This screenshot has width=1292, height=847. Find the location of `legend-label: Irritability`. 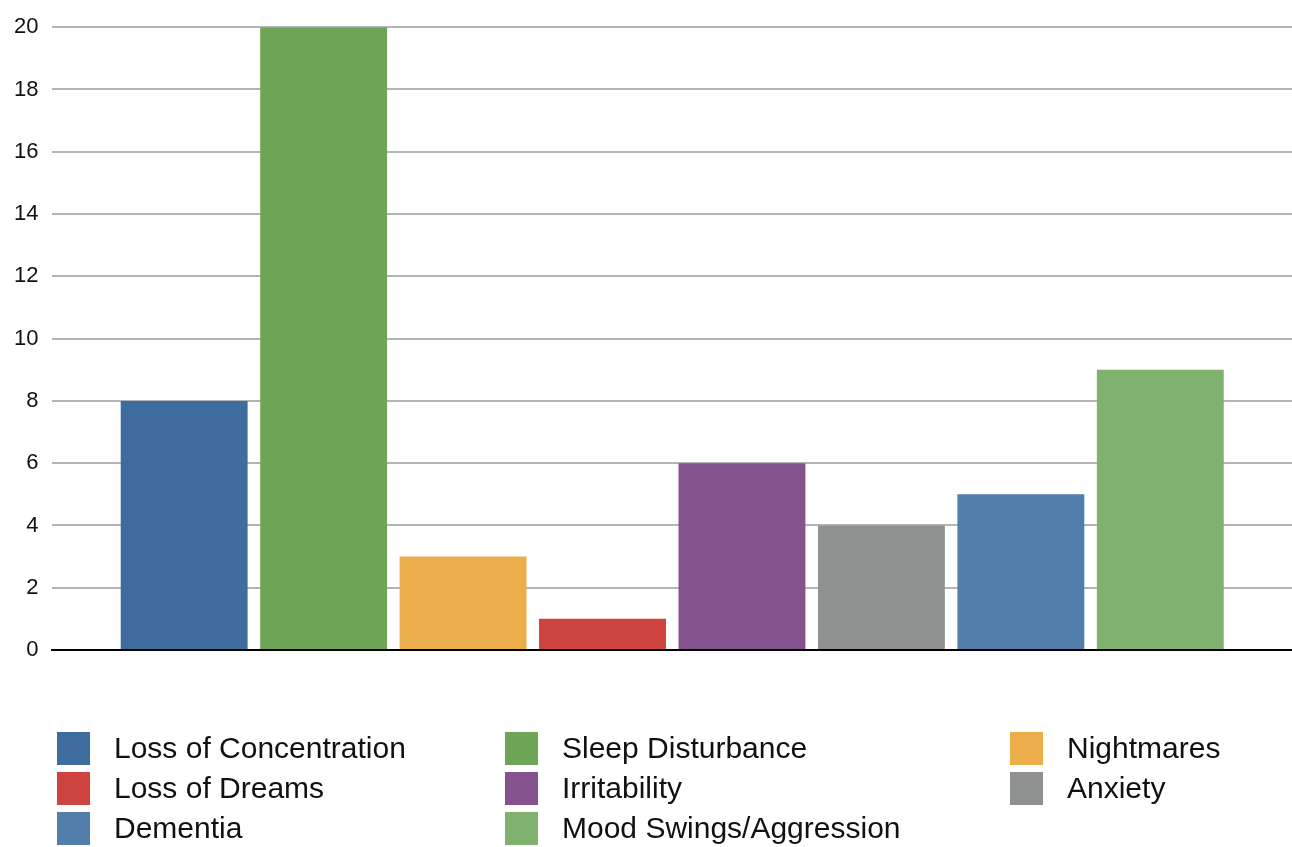

legend-label: Irritability is located at coordinates (622, 788).